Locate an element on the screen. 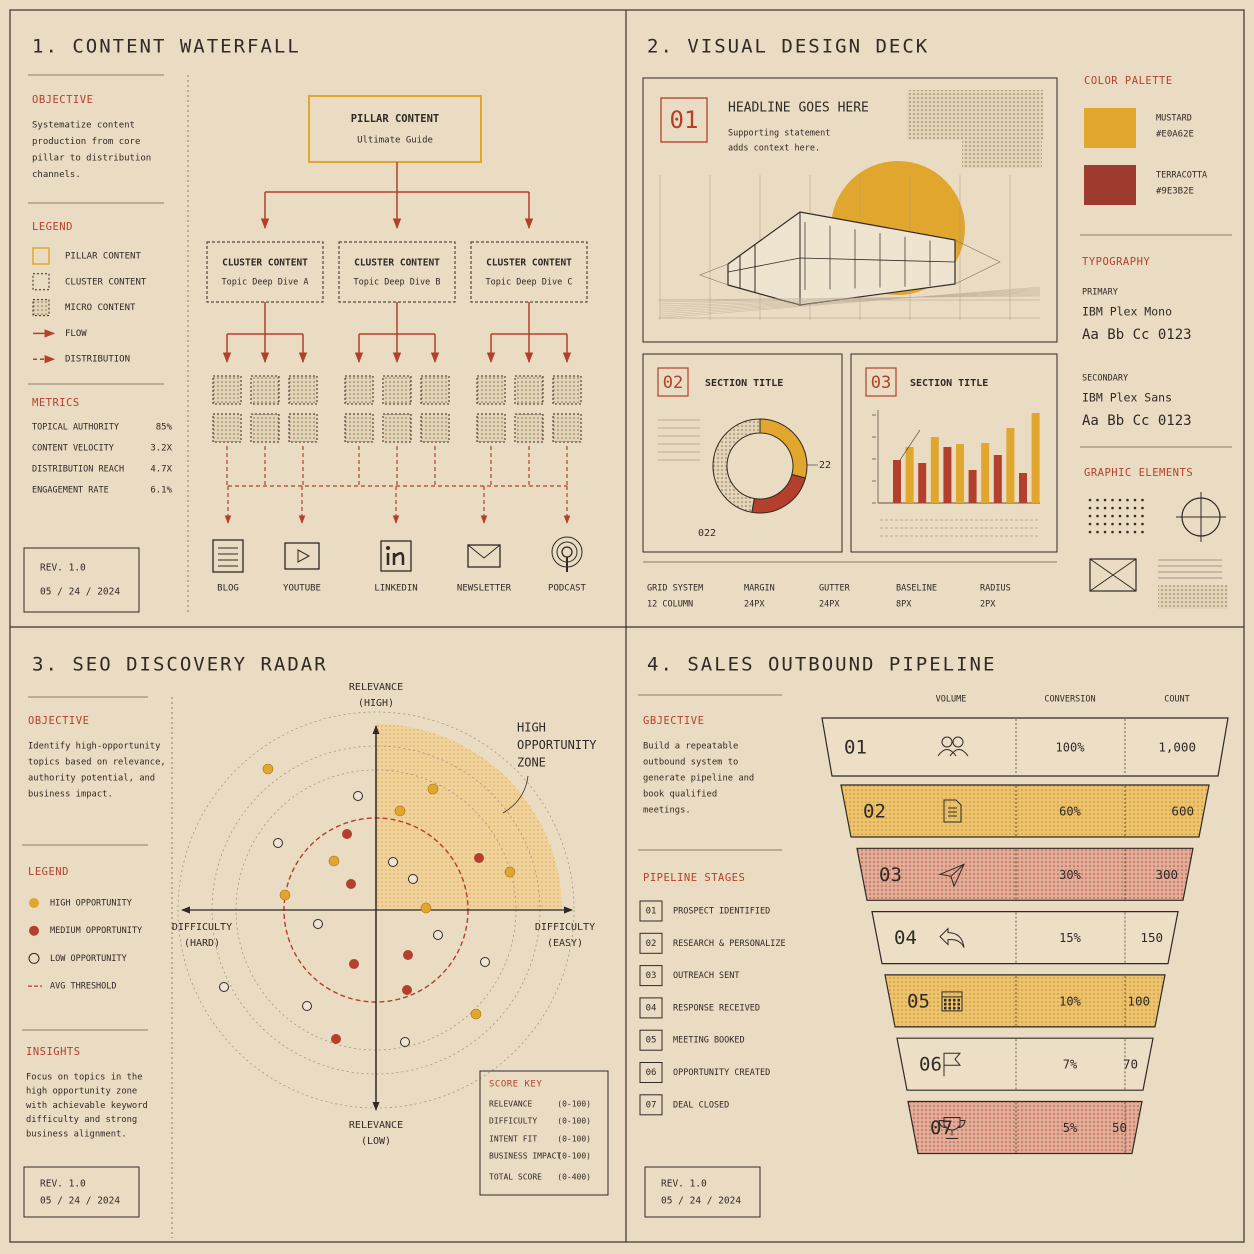 The height and width of the screenshot is (1254, 1254). section-heading: INSIGHTS is located at coordinates (53, 1052).